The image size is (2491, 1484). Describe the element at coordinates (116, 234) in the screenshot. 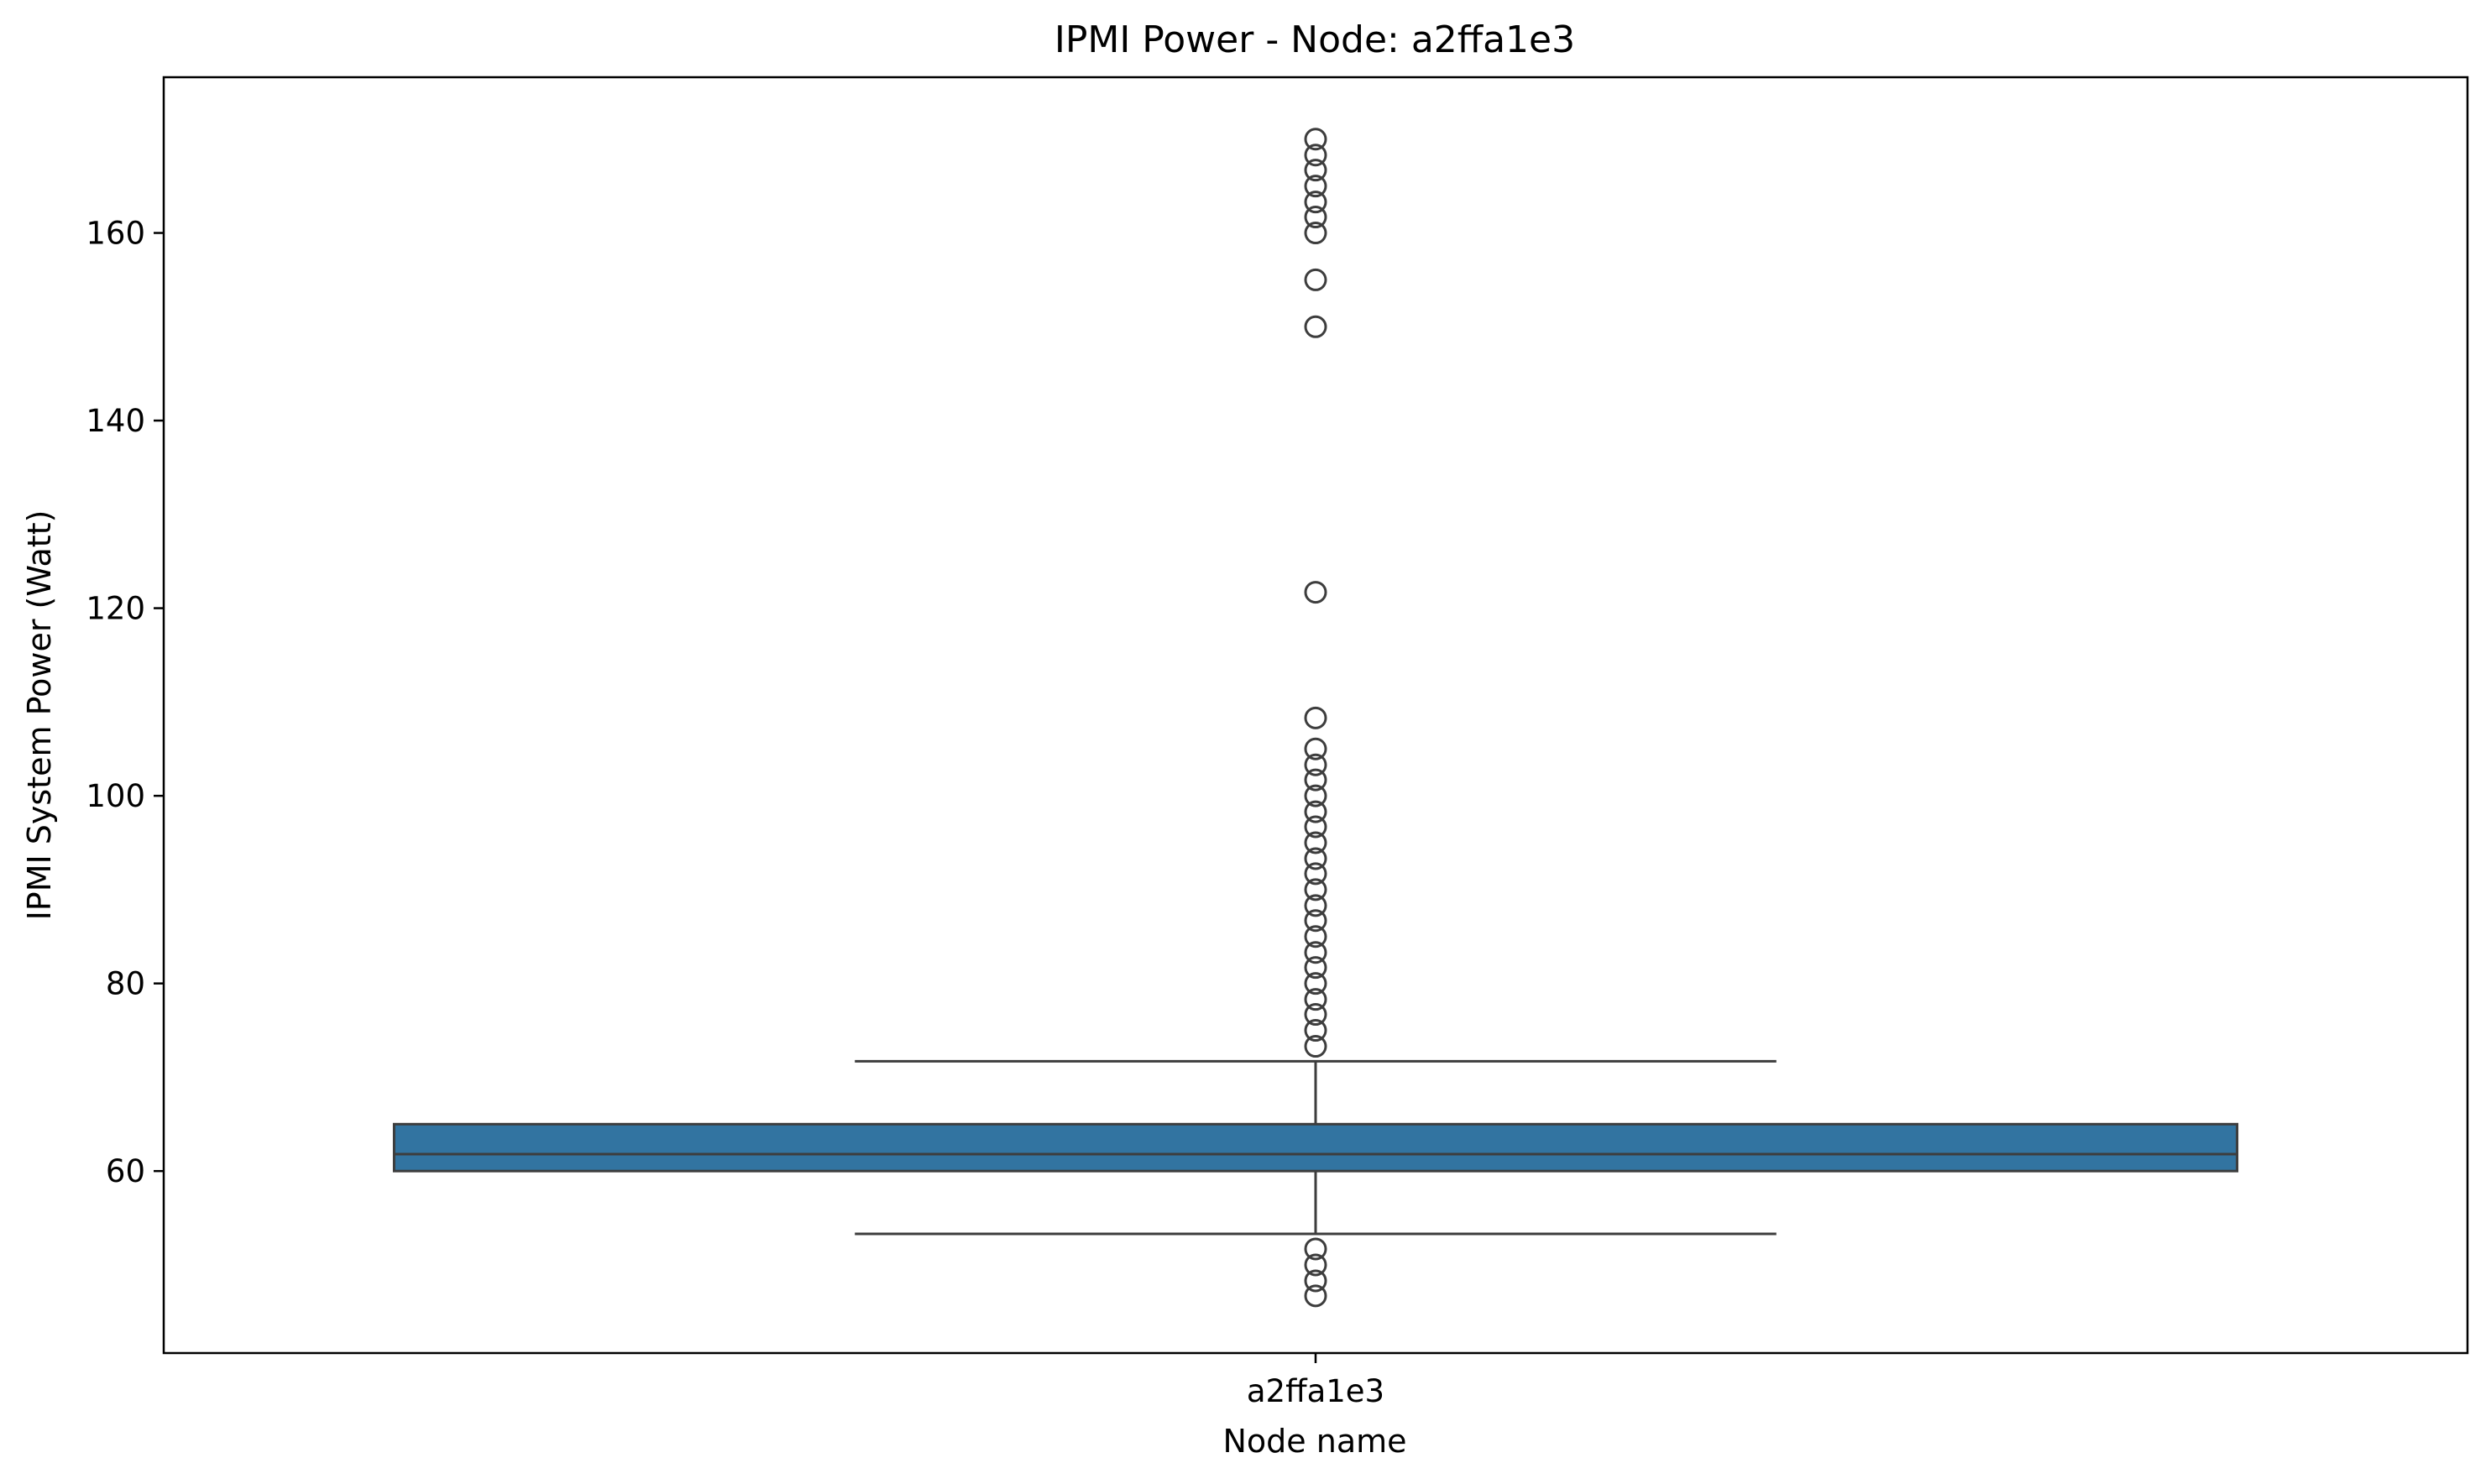

I see `y-tick-label: 160` at that location.